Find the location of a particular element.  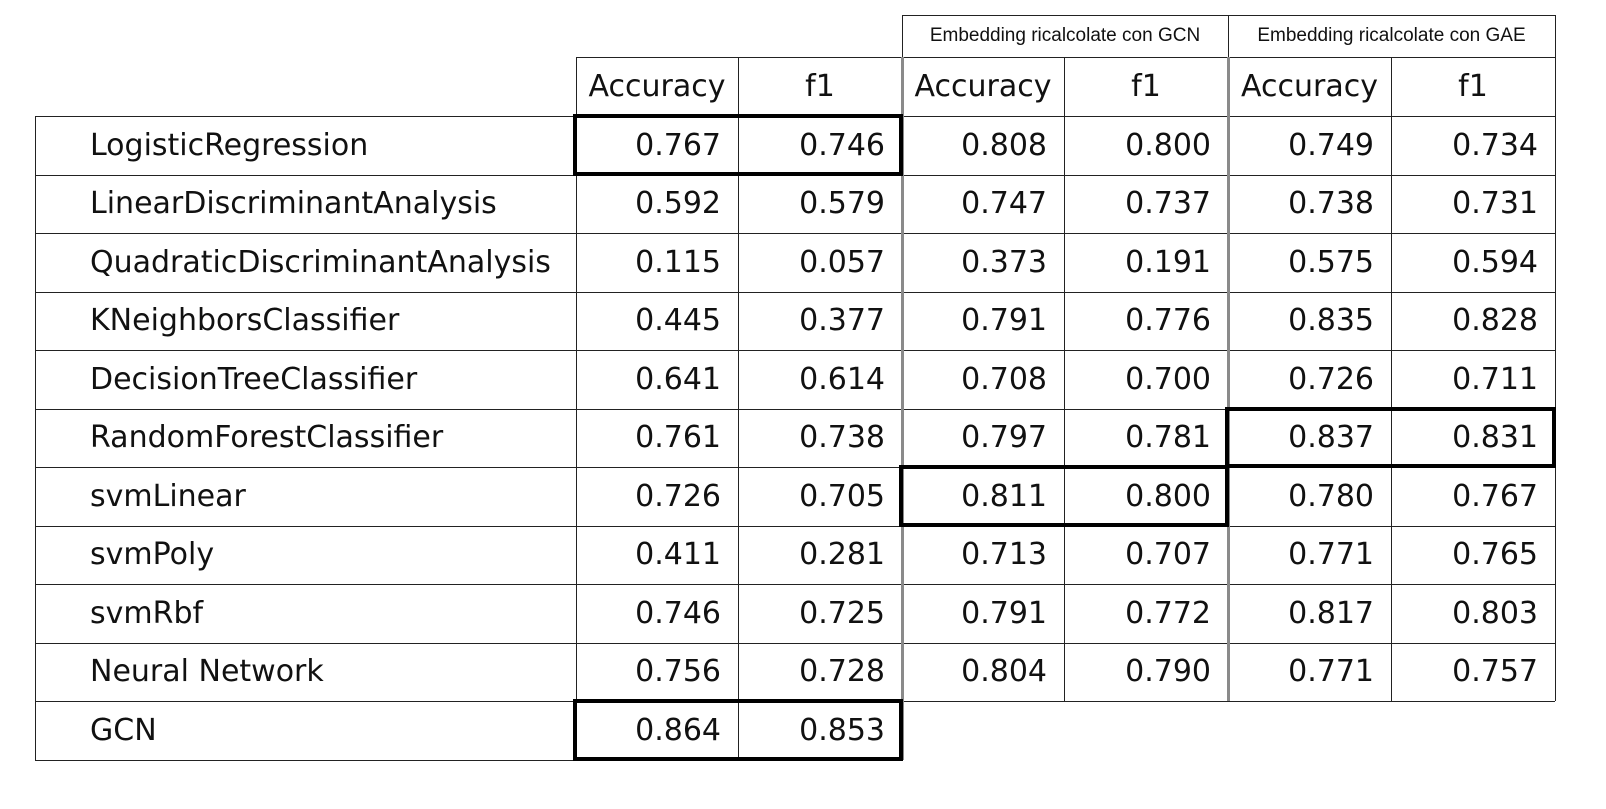

header-base-accuracy: Accuracy is located at coordinates (657, 86).